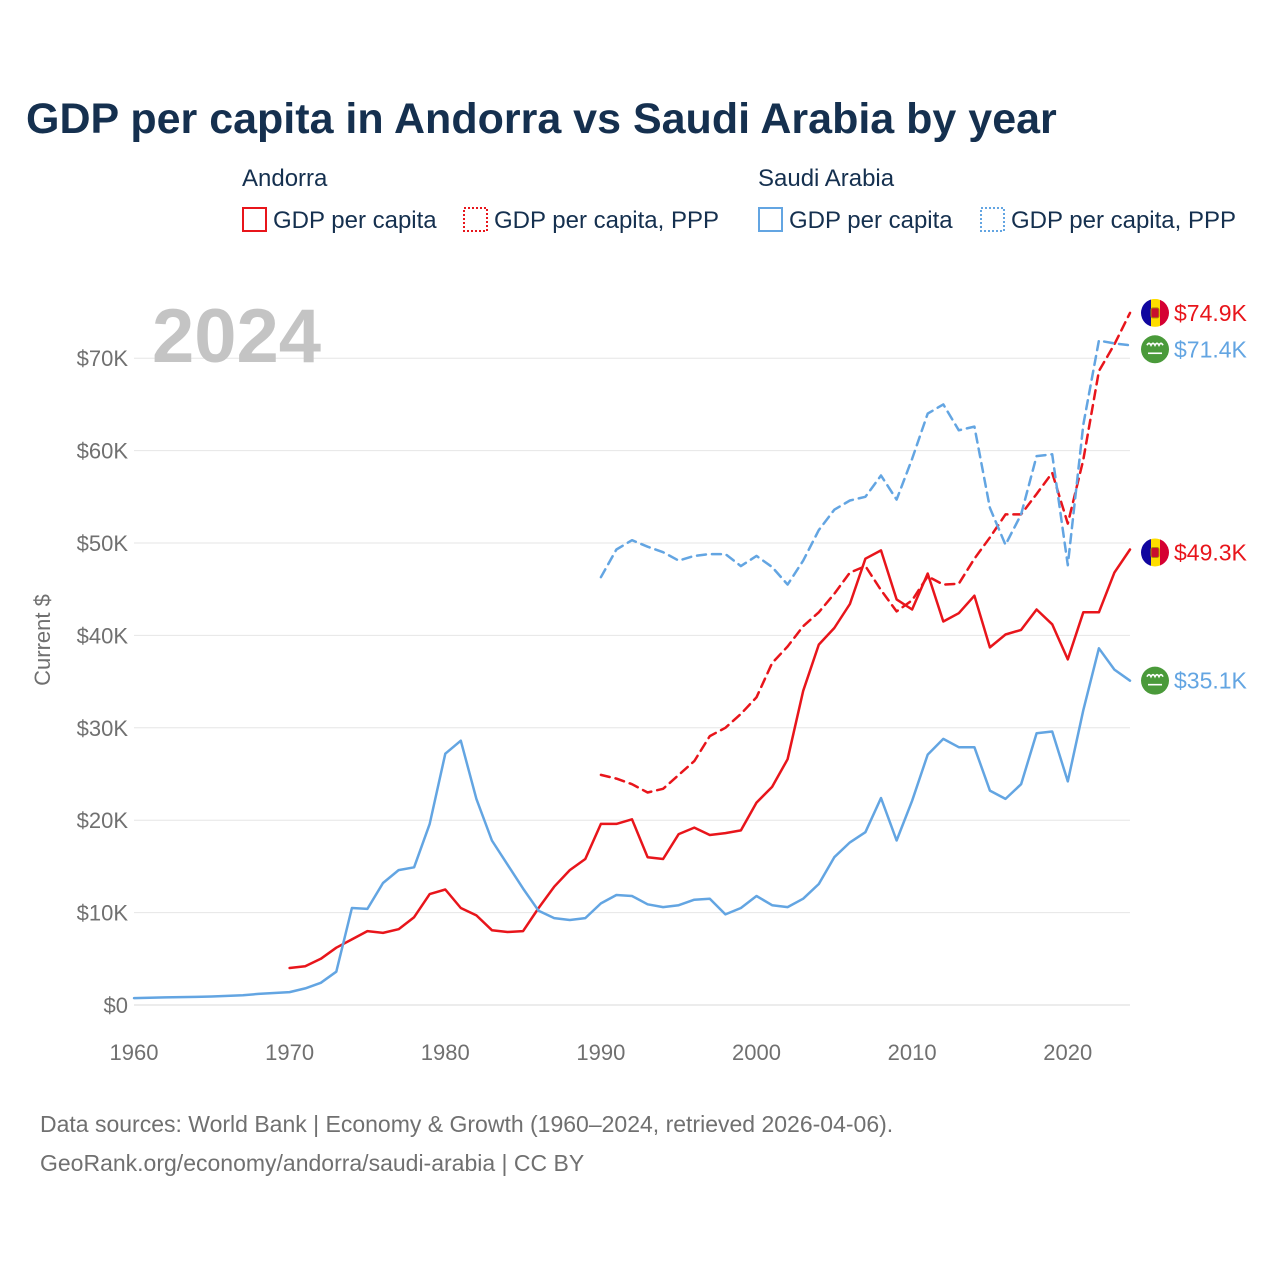 This screenshot has height=1280, width=1280. What do you see at coordinates (103, 682) in the screenshot?
I see `y-axis-ticks: $0 $10K $20K $30K $40K $50K $60K $70K` at bounding box center [103, 682].